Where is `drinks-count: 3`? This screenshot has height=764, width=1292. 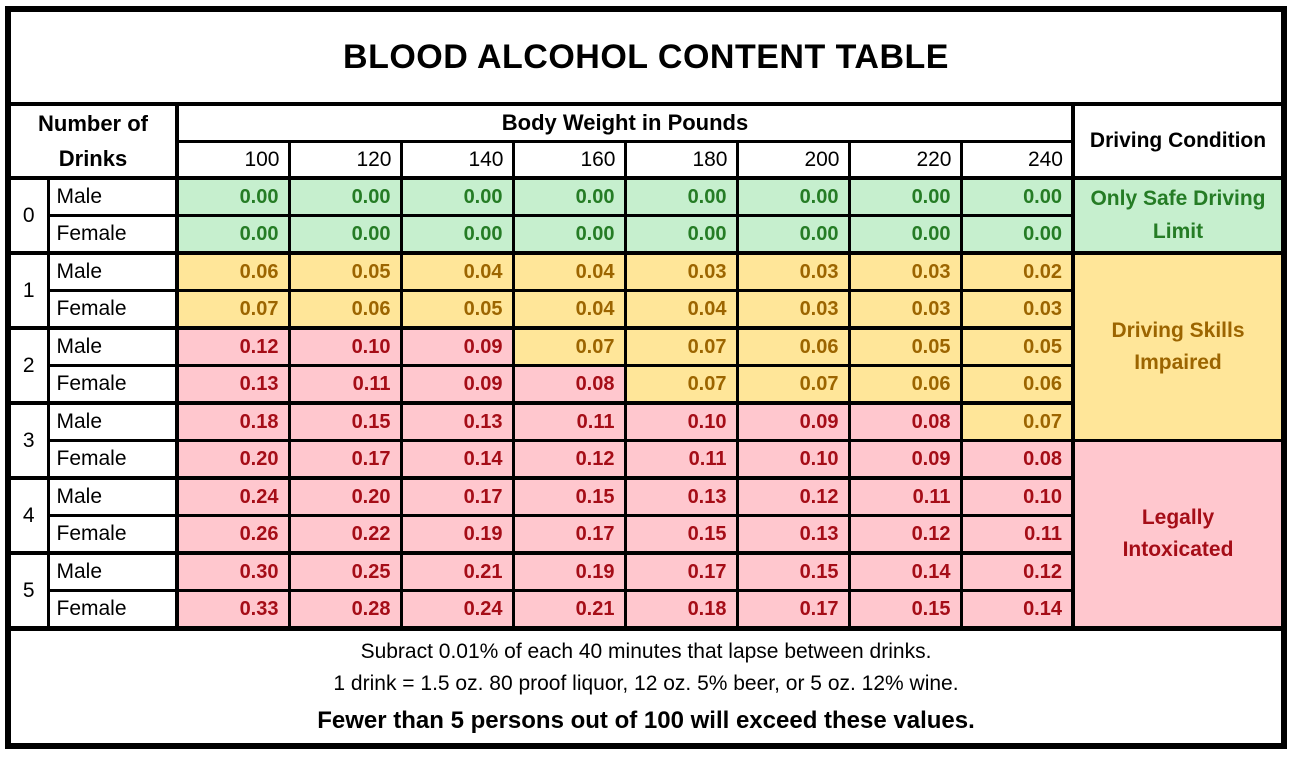
drinks-count: 3 is located at coordinates (28, 440).